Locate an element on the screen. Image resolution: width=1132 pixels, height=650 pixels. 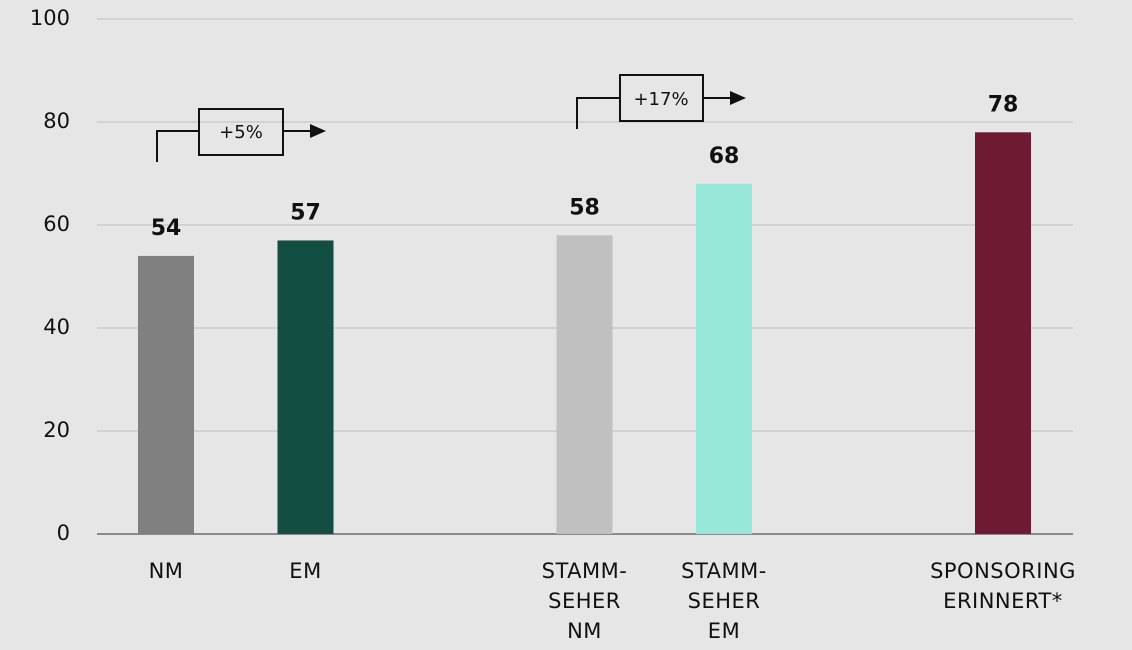
annotation-text: +17% is located at coordinates (660, 99).